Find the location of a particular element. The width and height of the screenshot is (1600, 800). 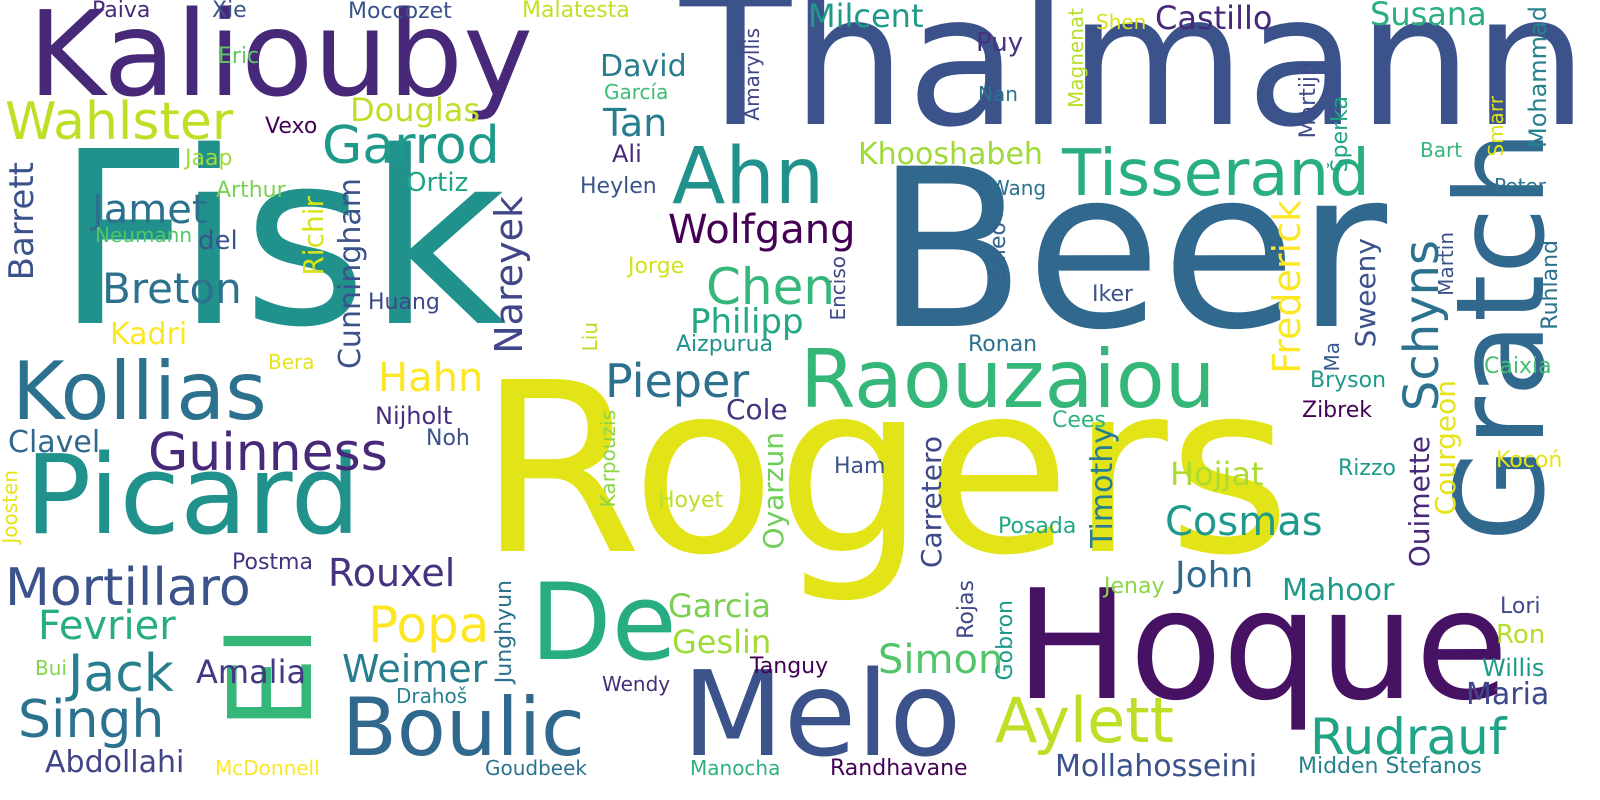

word-frederick: Frederick is located at coordinates (1287, 287).